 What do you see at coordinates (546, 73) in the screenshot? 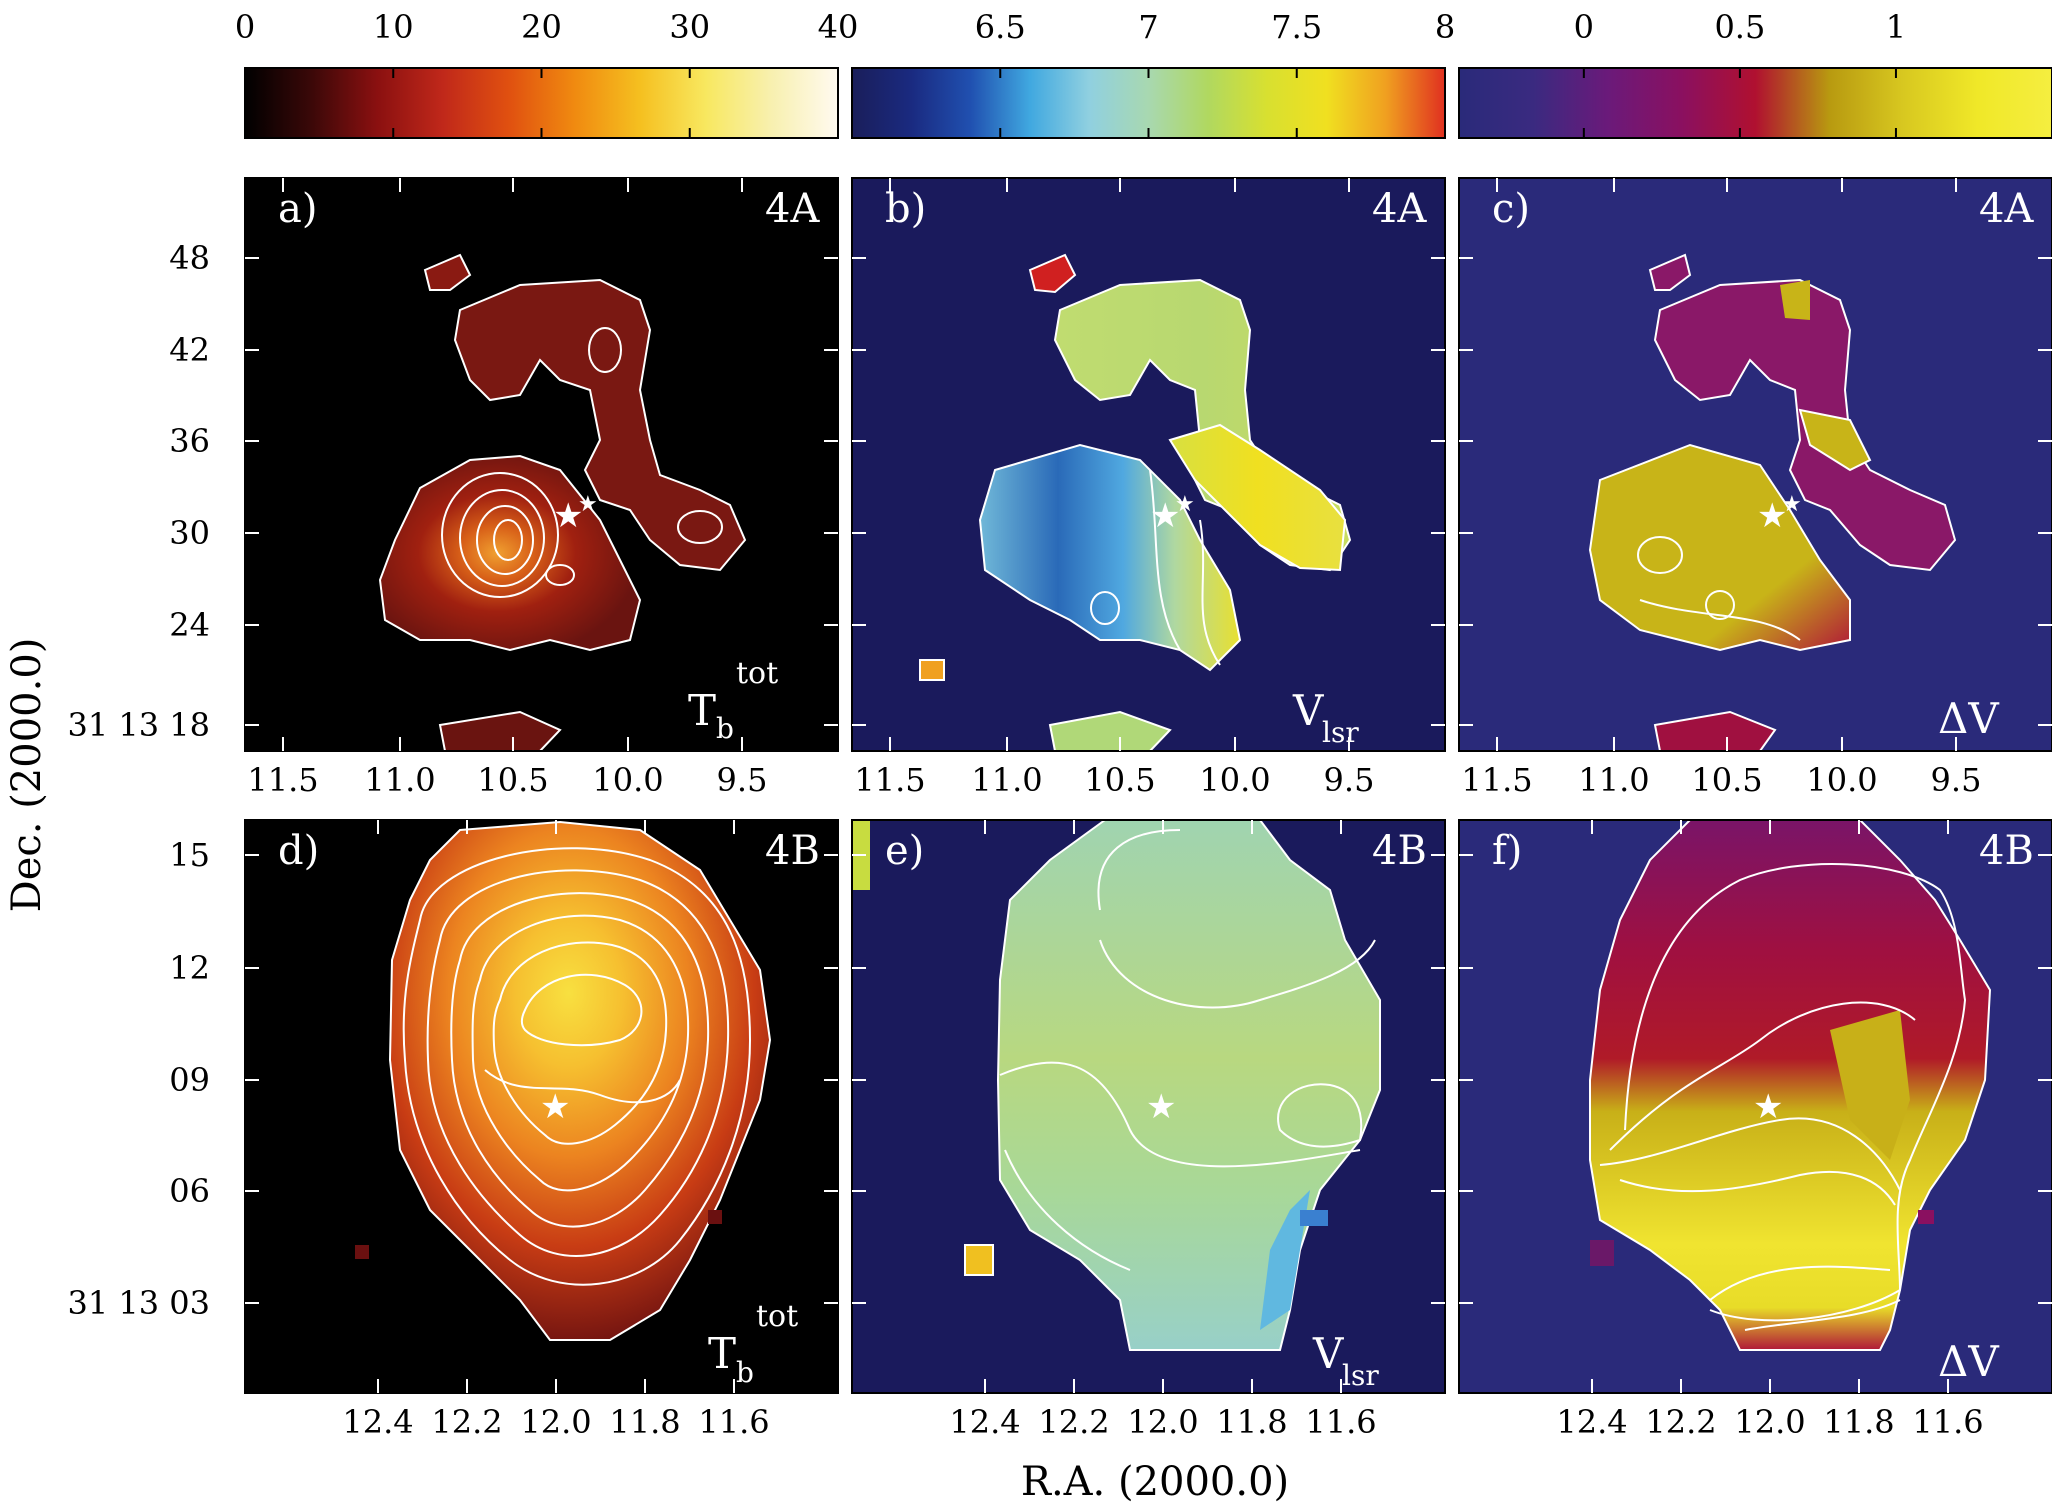
I see `colorbar-0: 0 10 20 30 40` at bounding box center [546, 73].